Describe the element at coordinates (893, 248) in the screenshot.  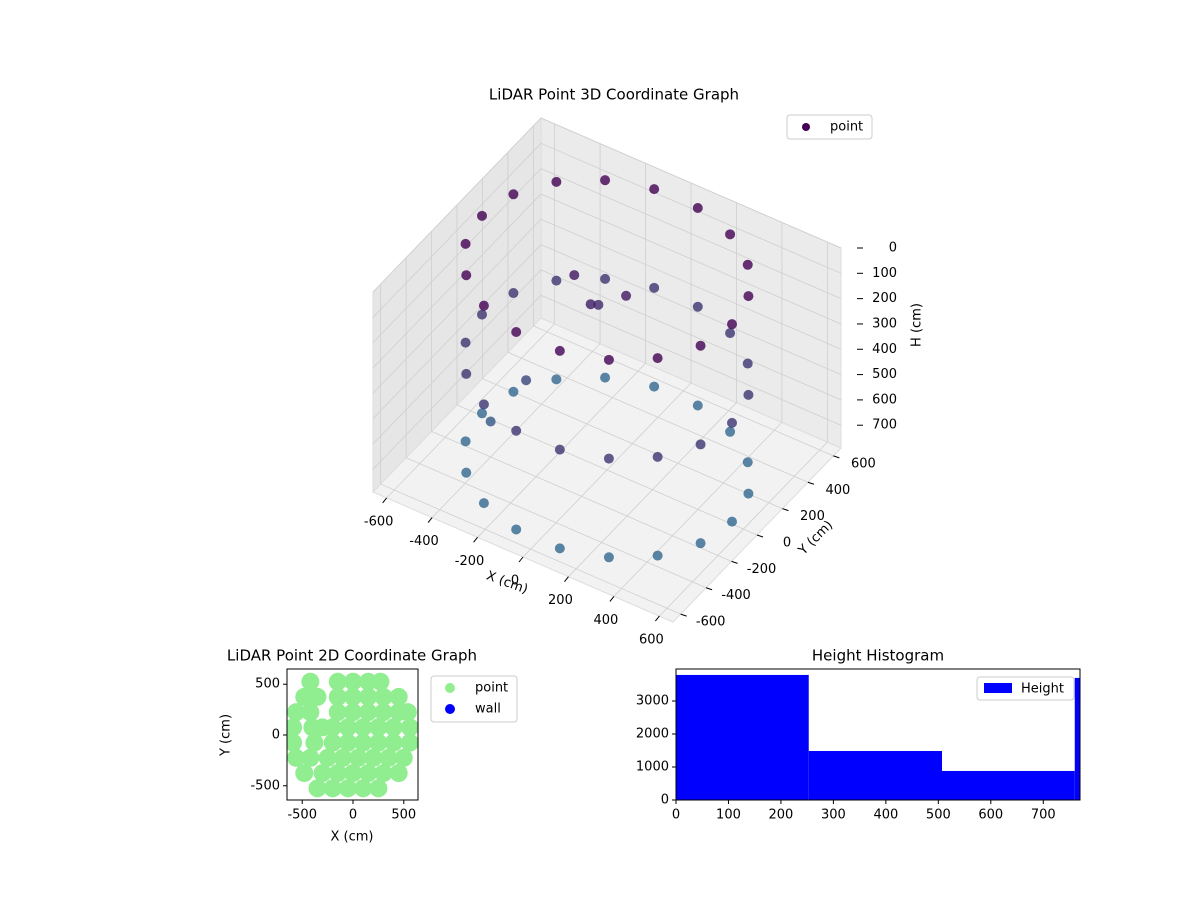
I see `z-tick-label: 0` at that location.